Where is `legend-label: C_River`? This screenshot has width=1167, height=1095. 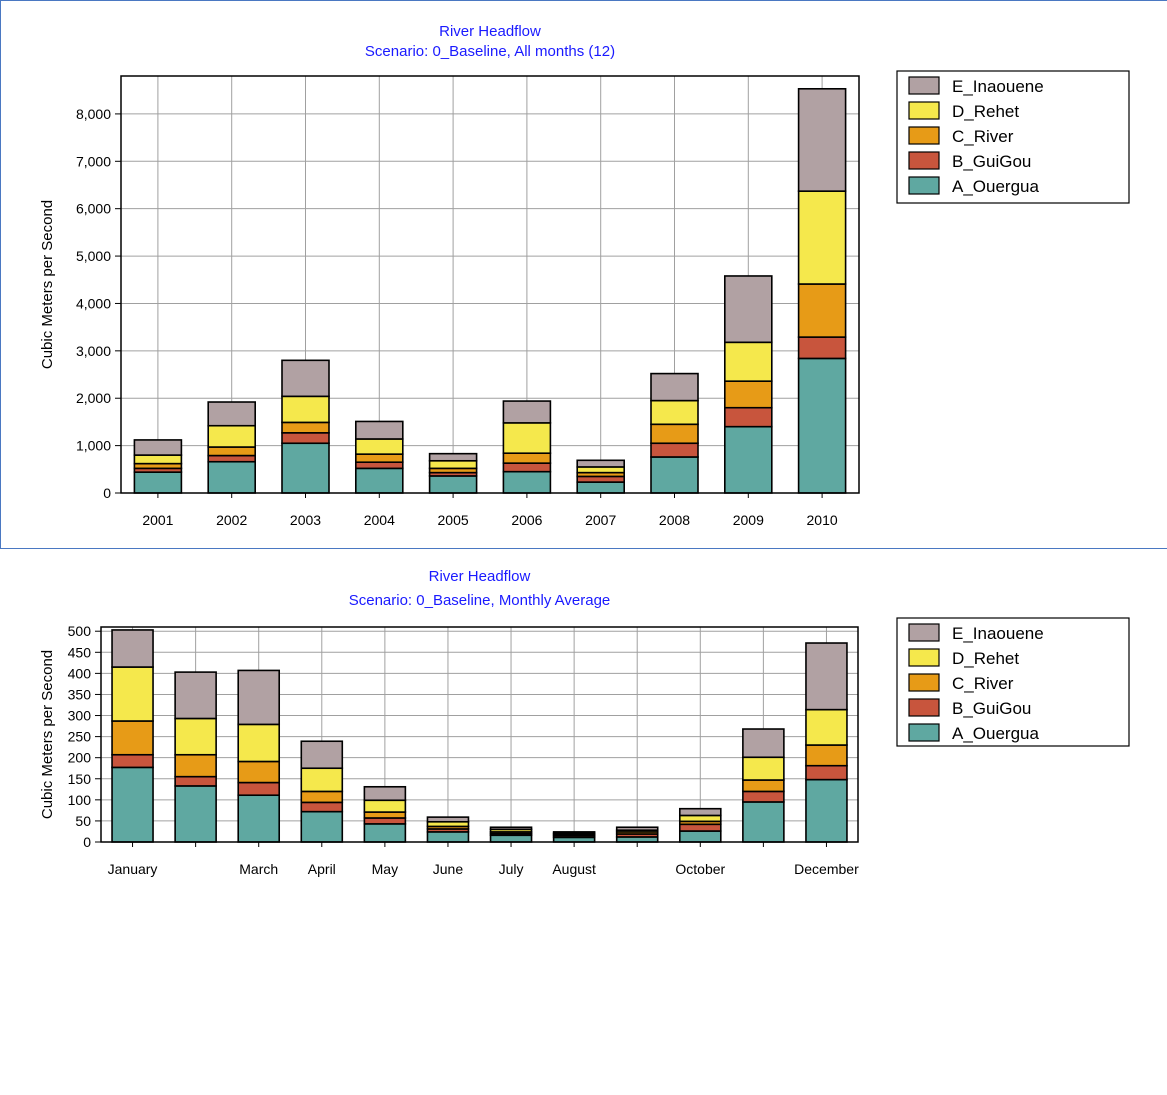
legend-label: C_River is located at coordinates (983, 683).